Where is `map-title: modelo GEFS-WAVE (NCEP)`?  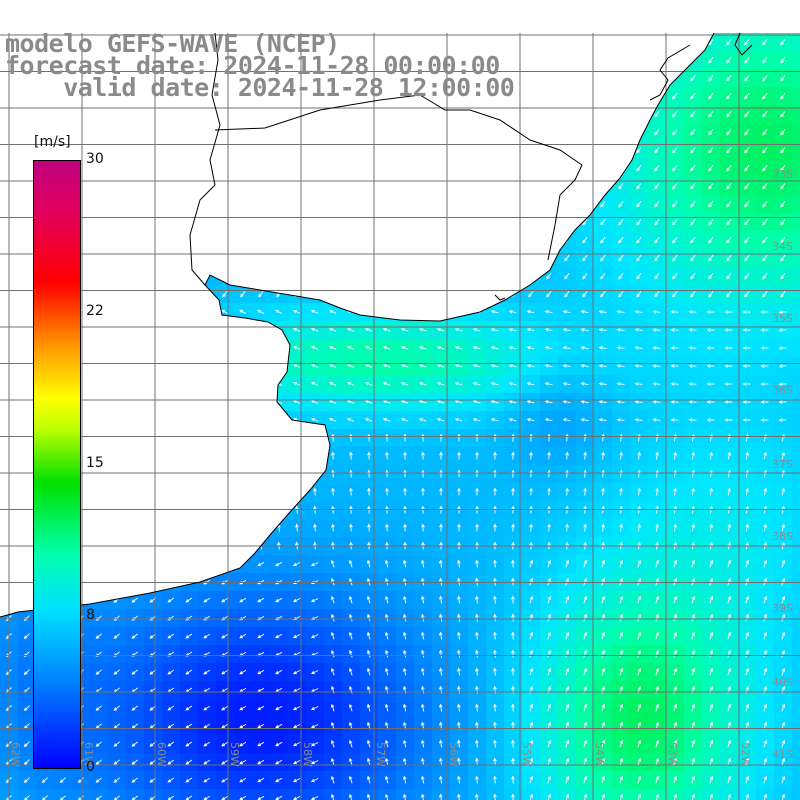
map-title: modelo GEFS-WAVE (NCEP) is located at coordinates (172, 43).